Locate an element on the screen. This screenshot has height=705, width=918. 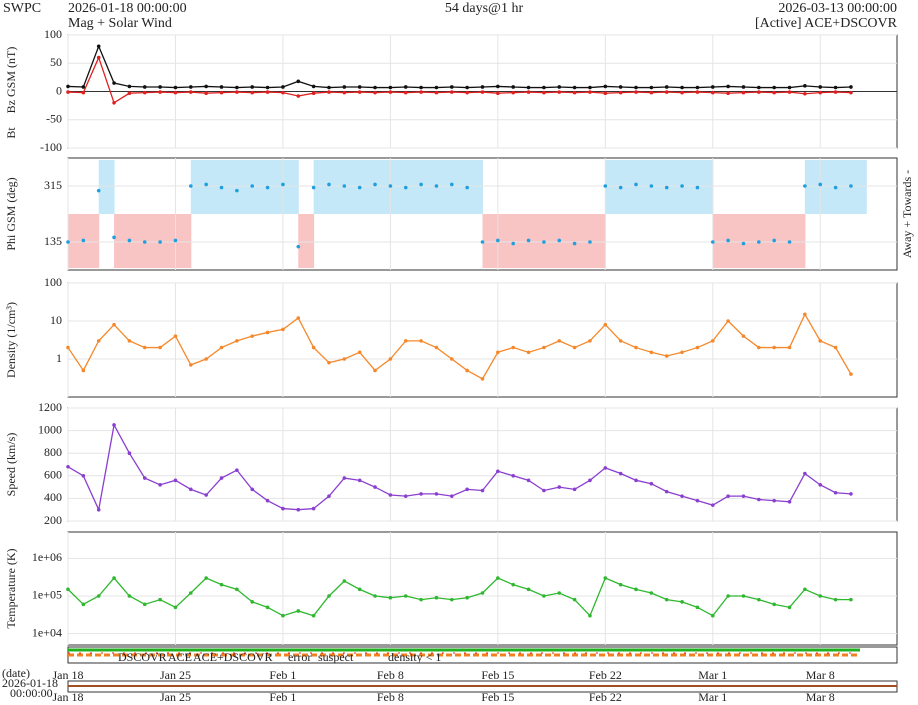
series-line is located at coordinates (459, 467).